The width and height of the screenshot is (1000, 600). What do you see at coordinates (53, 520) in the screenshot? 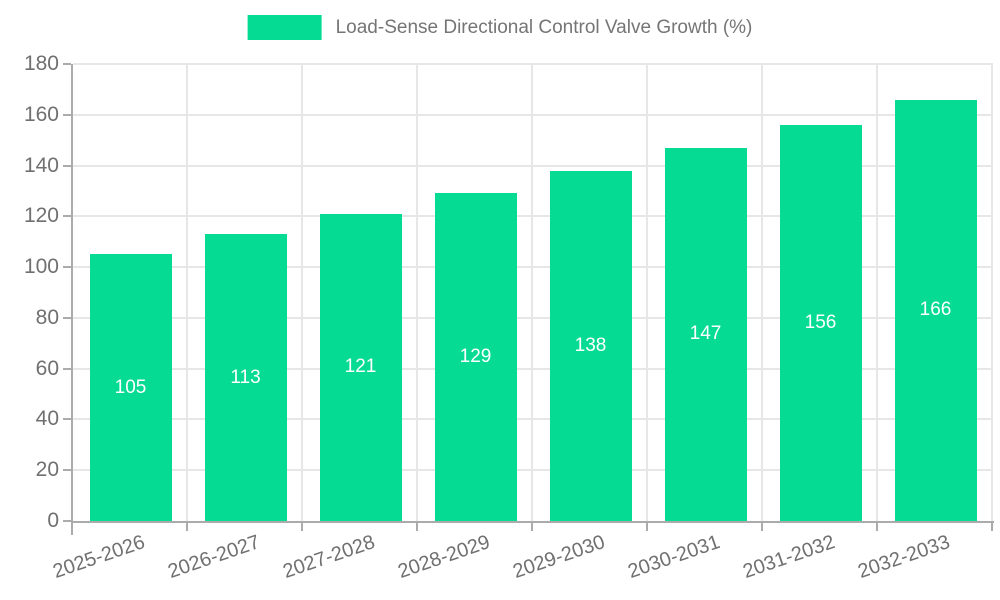
I see `y-tick-label: 0` at bounding box center [53, 520].